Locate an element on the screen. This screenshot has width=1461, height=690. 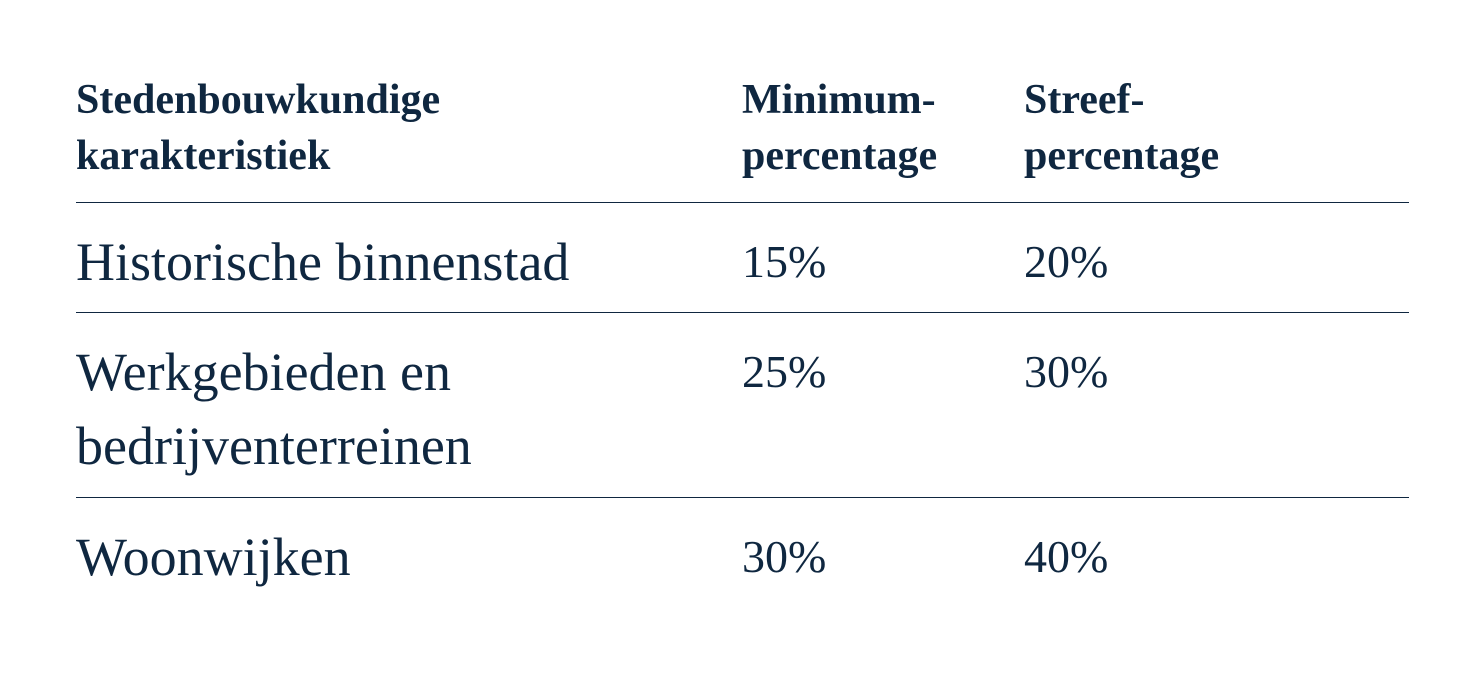
cell-streef: 40% is located at coordinates (1066, 556).